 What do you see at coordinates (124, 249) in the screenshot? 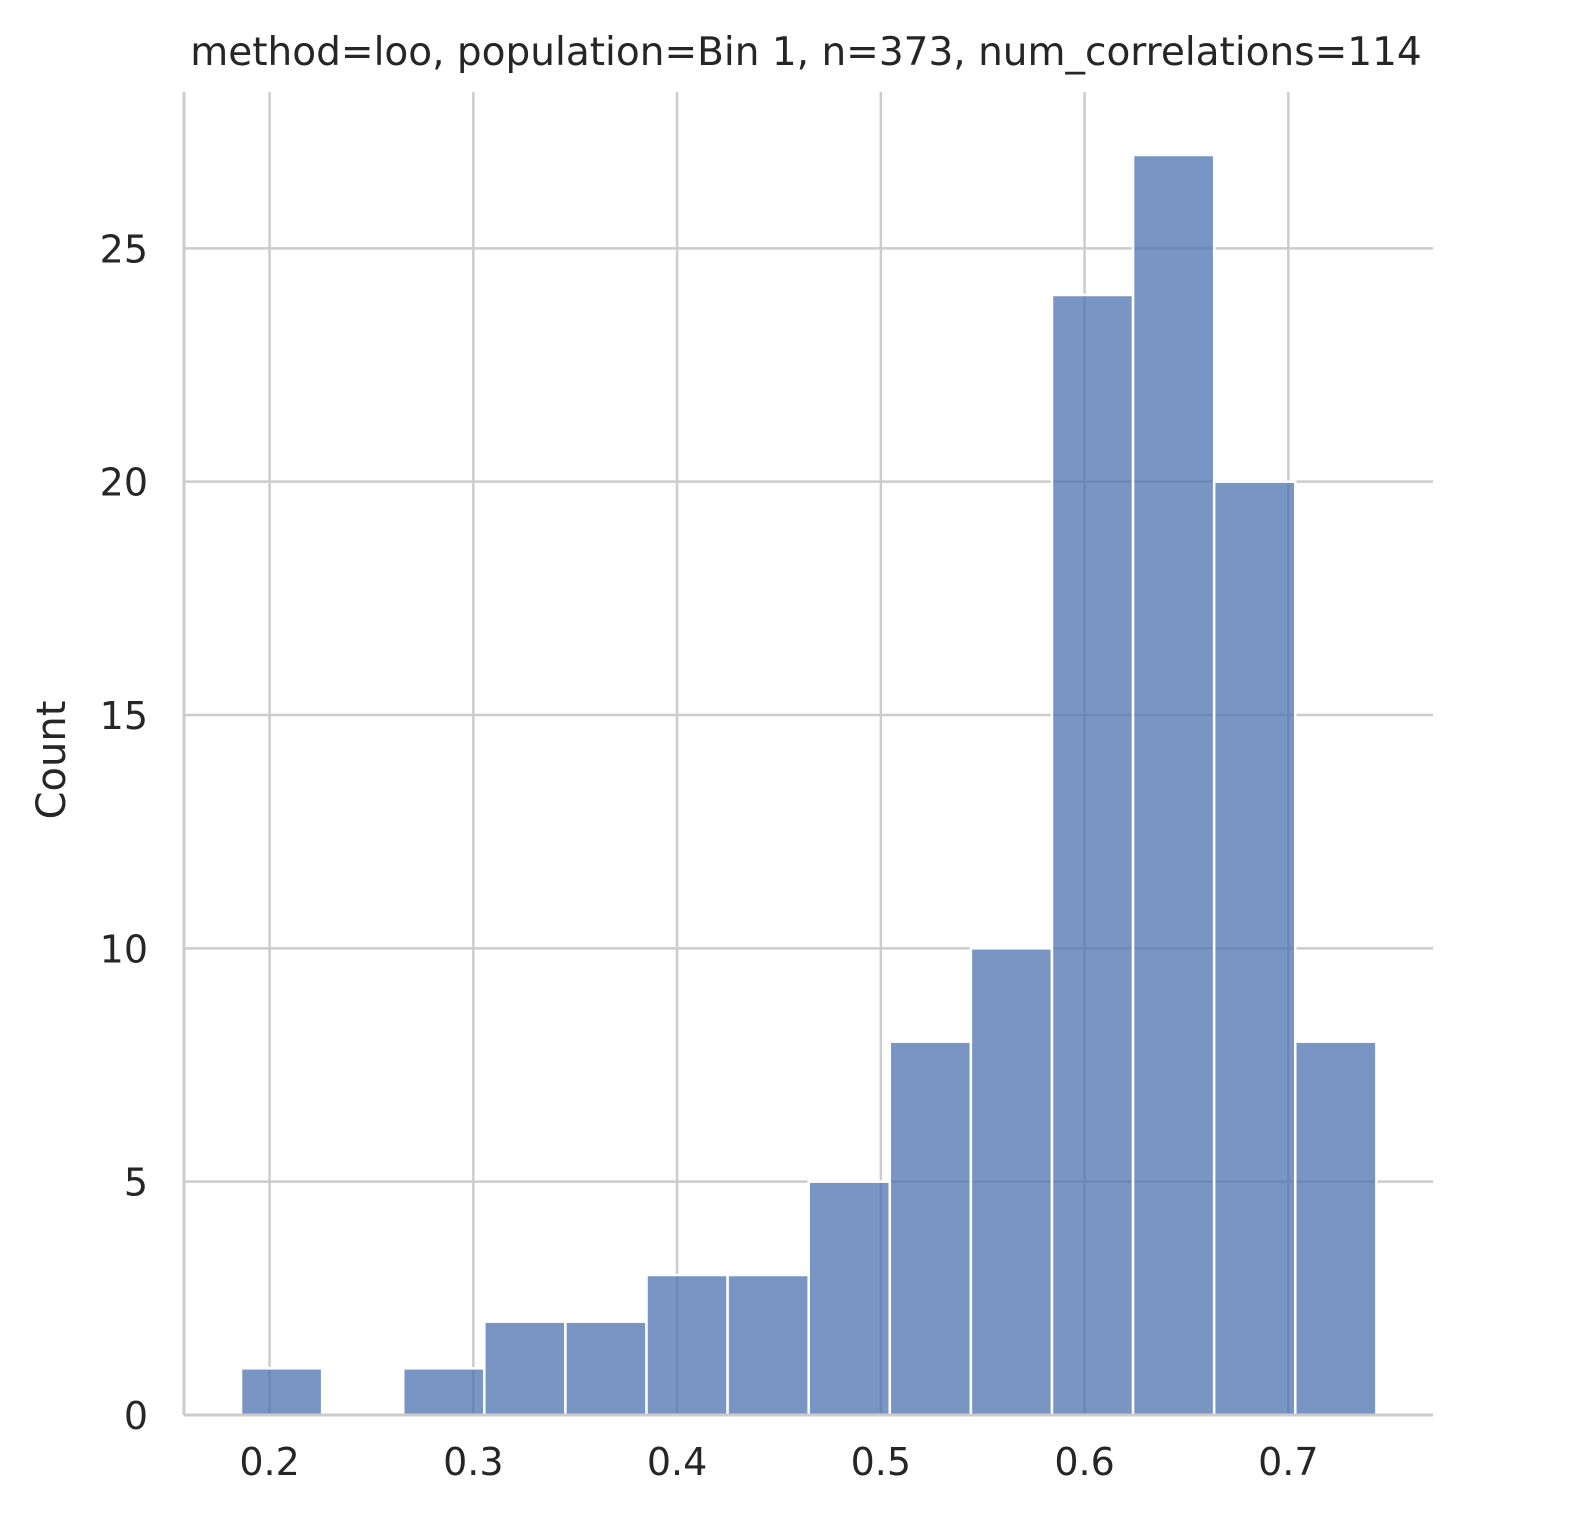
I see `y-tick-label: 25` at bounding box center [124, 249].